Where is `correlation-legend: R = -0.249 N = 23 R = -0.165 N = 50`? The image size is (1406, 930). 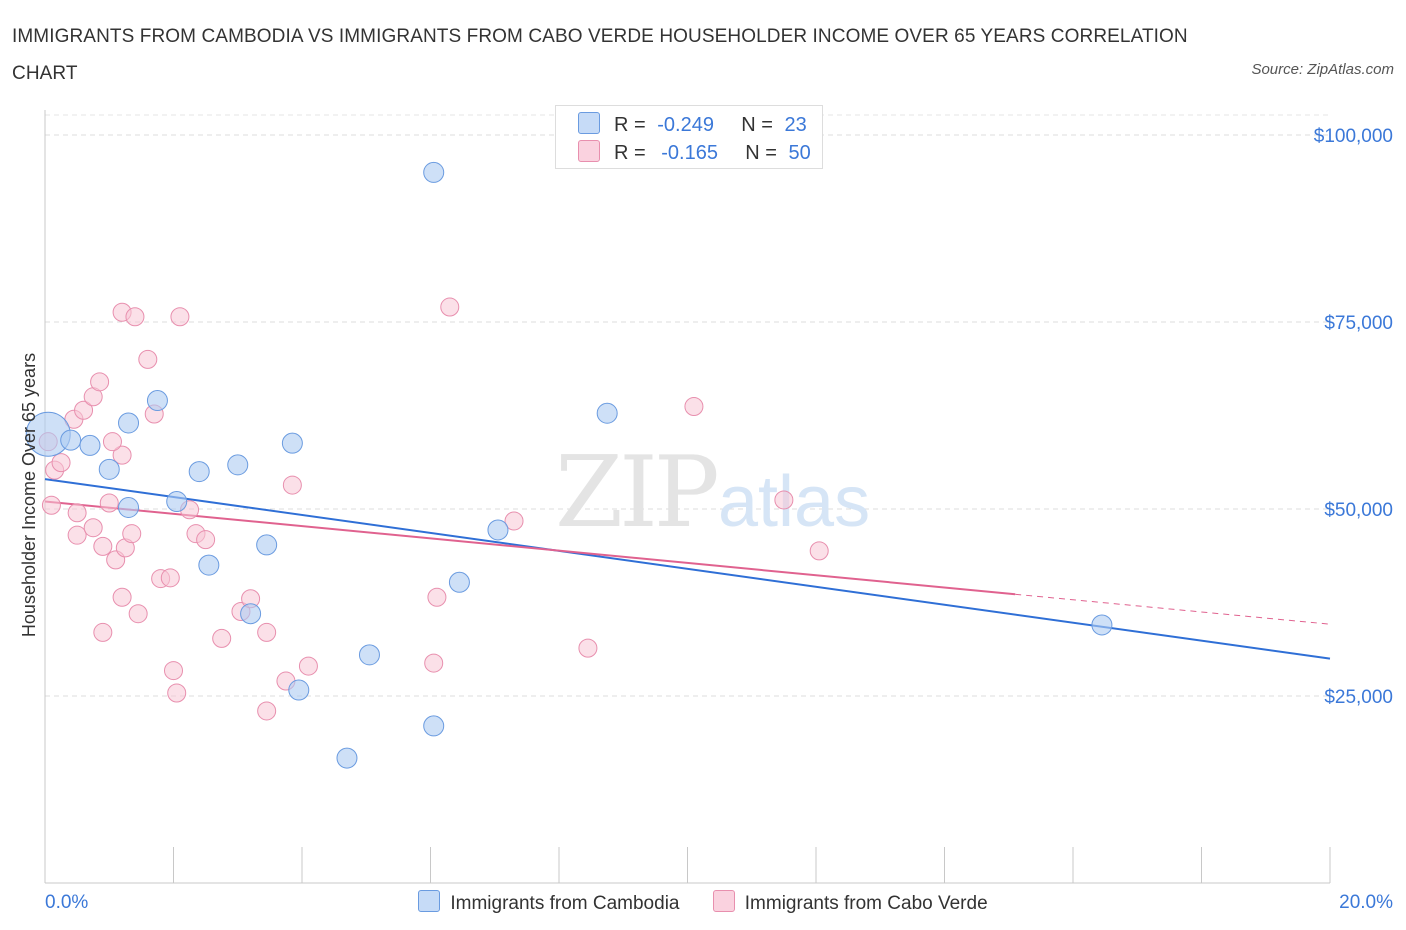 correlation-legend: R = -0.249 N = 23 R = -0.165 N = 50 is located at coordinates (689, 137).